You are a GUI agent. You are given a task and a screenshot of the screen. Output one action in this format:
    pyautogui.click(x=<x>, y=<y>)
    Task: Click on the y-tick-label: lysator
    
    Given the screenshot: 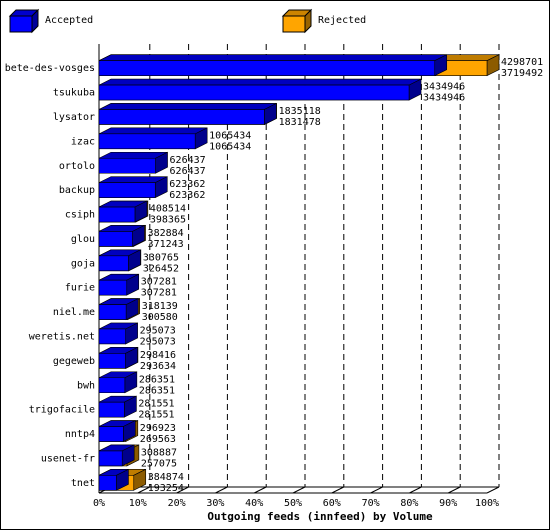 What is the action you would take?
    pyautogui.click(x=74, y=117)
    